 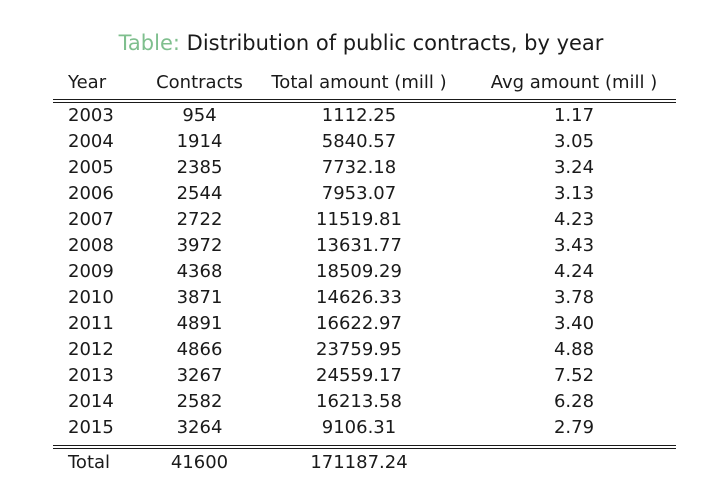 I want to click on table-cell-contracts: 3871, so click(x=199, y=297).